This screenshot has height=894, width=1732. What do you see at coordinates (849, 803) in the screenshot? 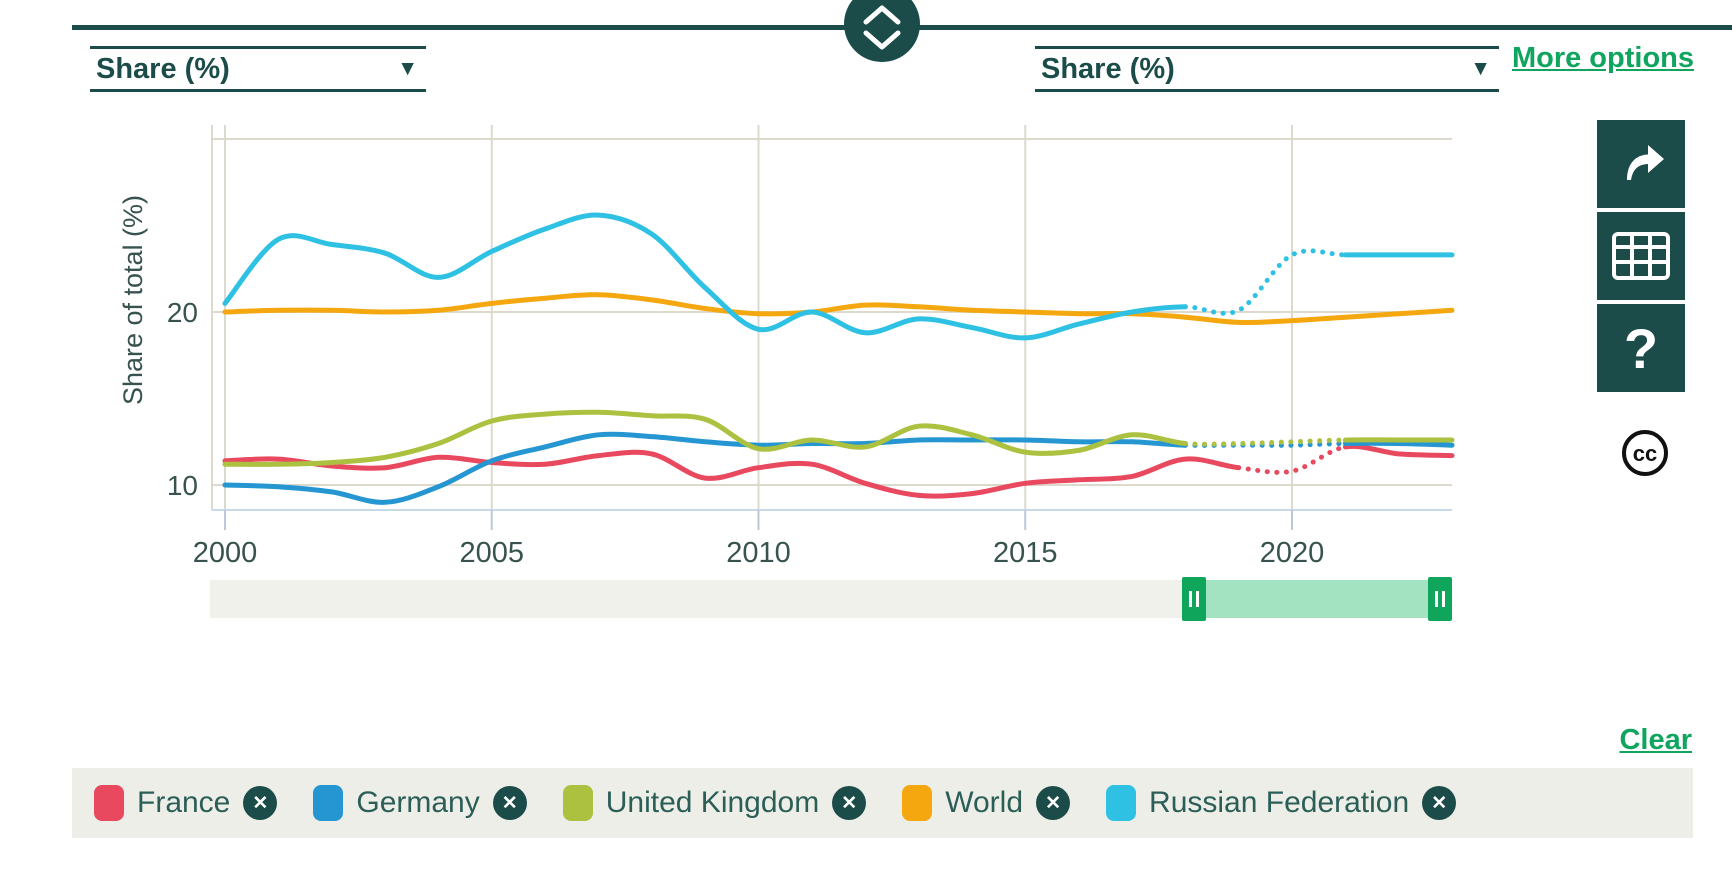
I see `remove-united-kingdom-button: ✕` at bounding box center [849, 803].